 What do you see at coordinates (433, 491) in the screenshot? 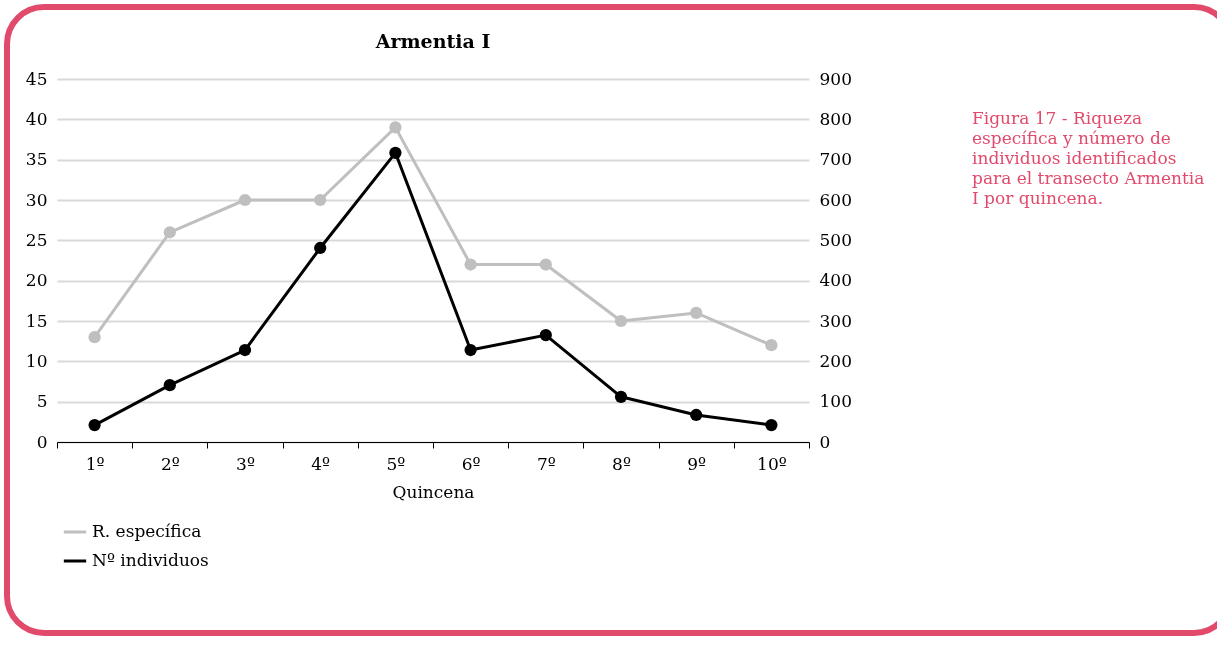
I see `x-axis-title: Quincena` at bounding box center [433, 491].